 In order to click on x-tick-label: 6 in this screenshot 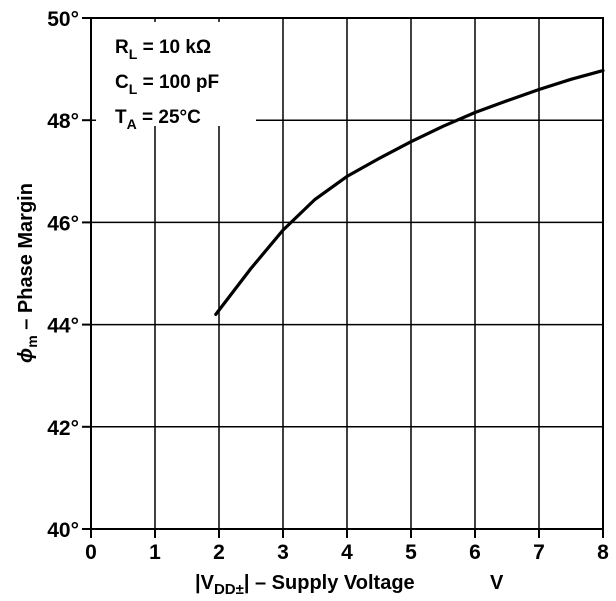, I will do `click(475, 552)`.